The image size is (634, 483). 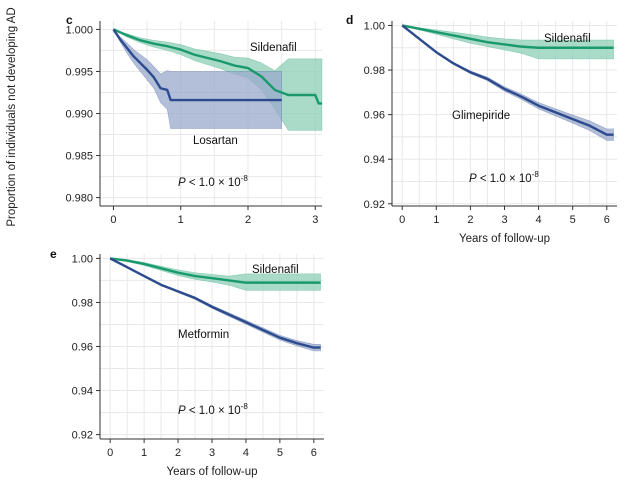 I want to click on y-tick-label: 0.990, so click(x=79, y=115).